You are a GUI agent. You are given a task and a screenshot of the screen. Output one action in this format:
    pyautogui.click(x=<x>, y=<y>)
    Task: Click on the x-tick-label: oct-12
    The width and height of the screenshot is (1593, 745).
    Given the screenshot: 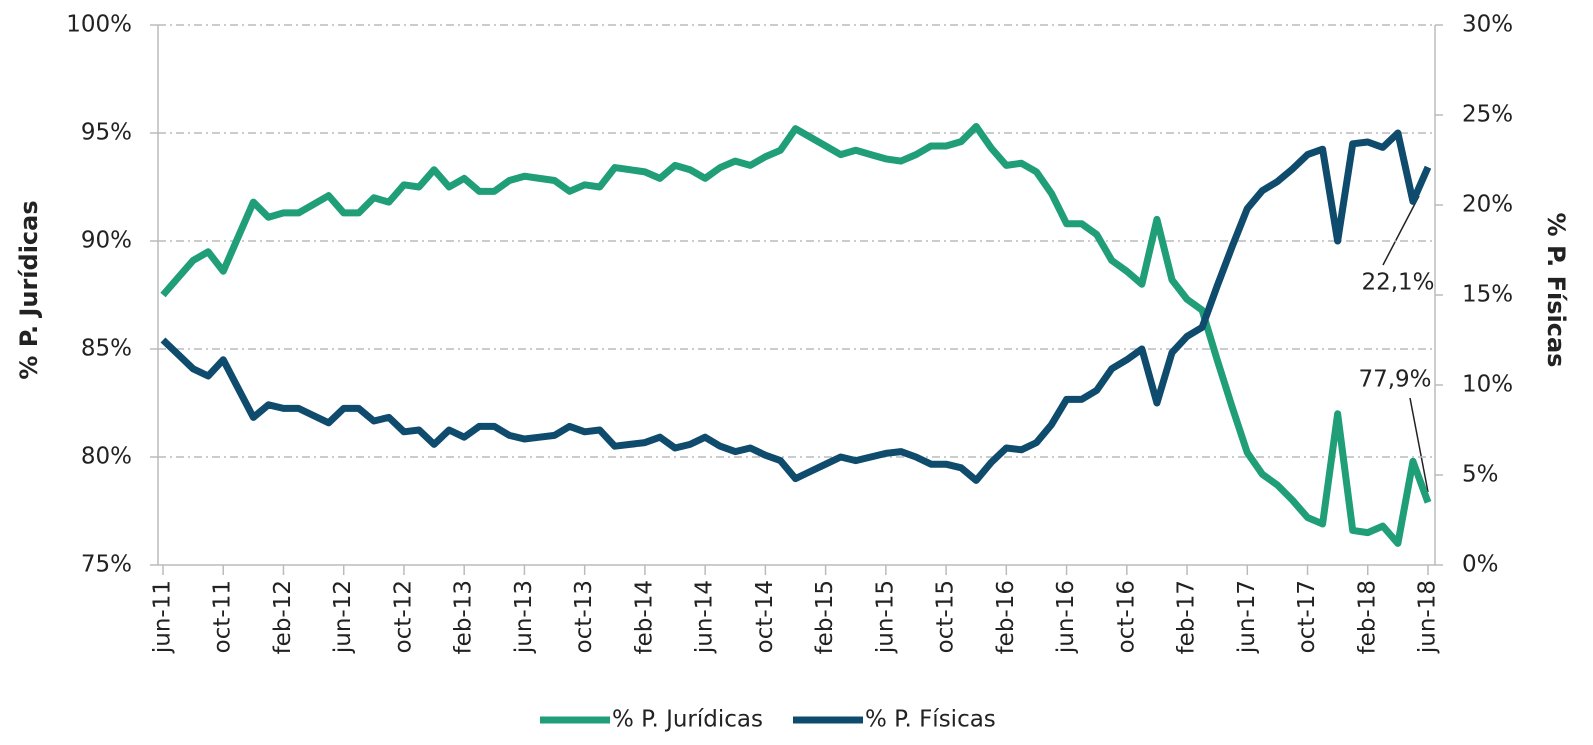 What is the action you would take?
    pyautogui.click(x=403, y=616)
    